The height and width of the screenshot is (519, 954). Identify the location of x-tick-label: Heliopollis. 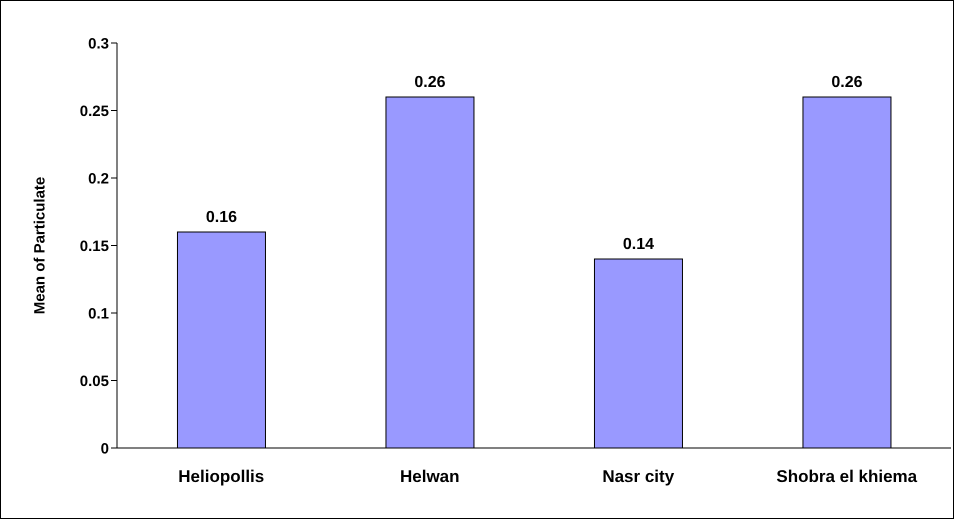
(221, 476).